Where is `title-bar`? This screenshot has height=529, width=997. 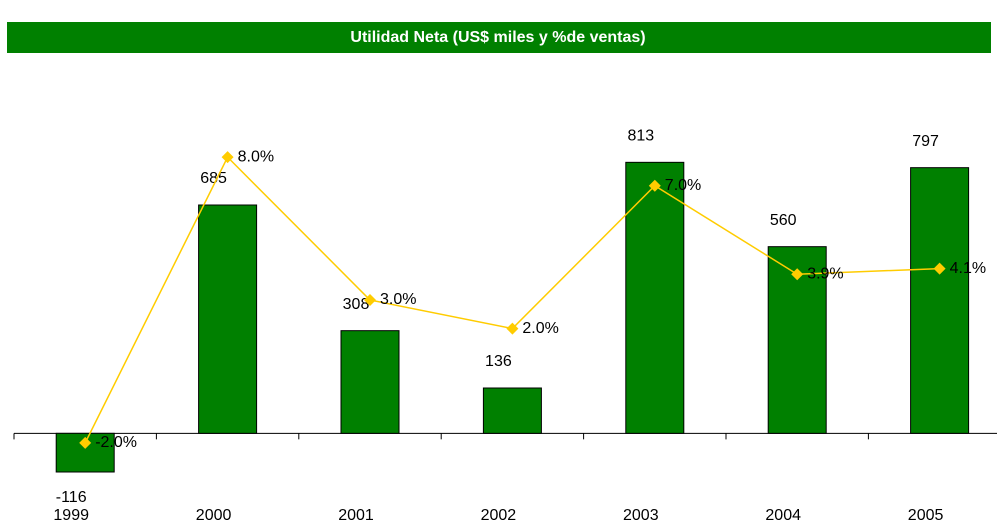
title-bar is located at coordinates (499, 37).